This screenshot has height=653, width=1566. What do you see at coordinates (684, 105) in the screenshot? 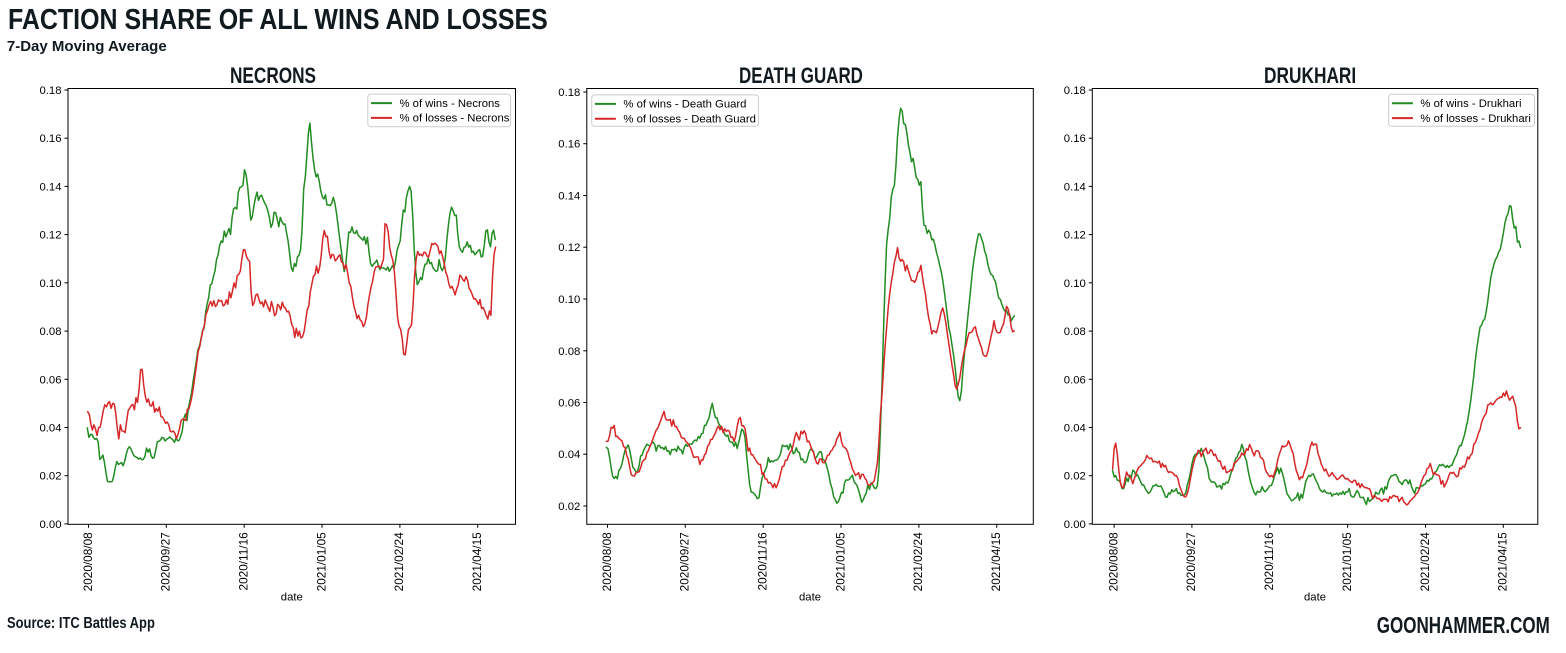
I see `svg-text: % of wins - Death Guard` at bounding box center [684, 105].